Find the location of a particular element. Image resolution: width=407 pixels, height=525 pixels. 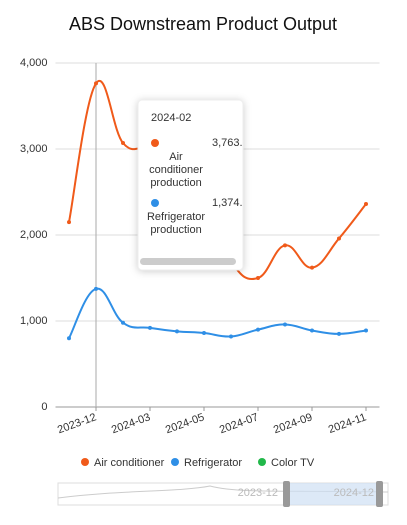

legend-label: Refrigerator is located at coordinates (213, 463).